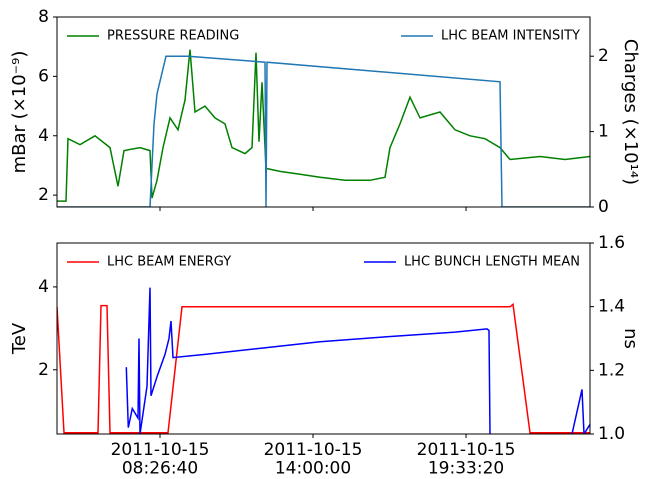 The width and height of the screenshot is (651, 479). What do you see at coordinates (19, 338) in the screenshot?
I see `y-axis-label: TeV` at bounding box center [19, 338].